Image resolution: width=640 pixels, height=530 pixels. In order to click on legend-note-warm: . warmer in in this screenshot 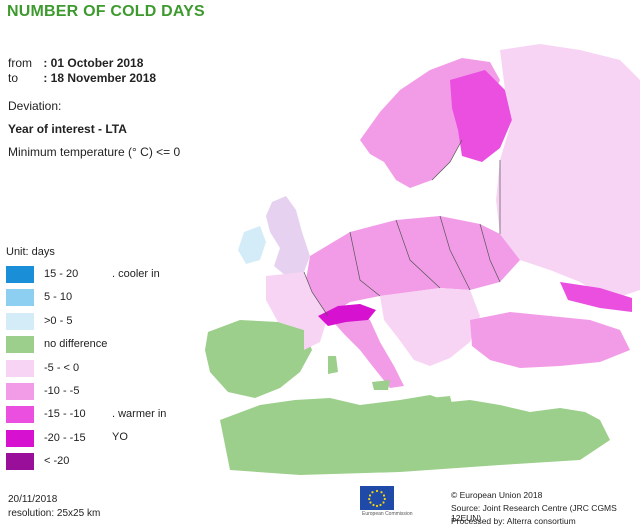, I will do `click(139, 414)`.